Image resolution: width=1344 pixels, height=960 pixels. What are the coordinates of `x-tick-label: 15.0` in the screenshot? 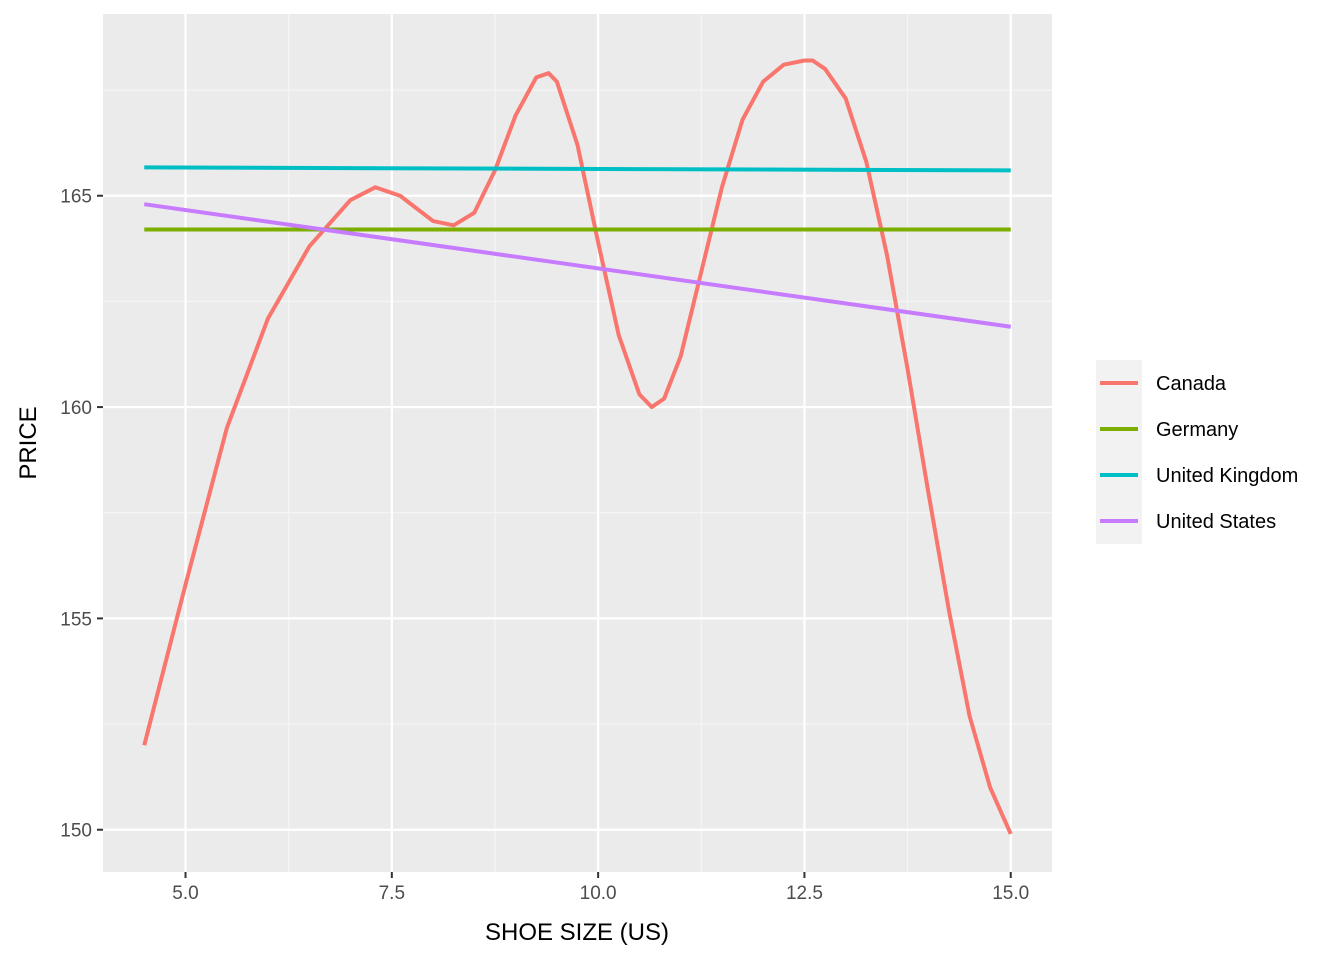 It's located at (1010, 893).